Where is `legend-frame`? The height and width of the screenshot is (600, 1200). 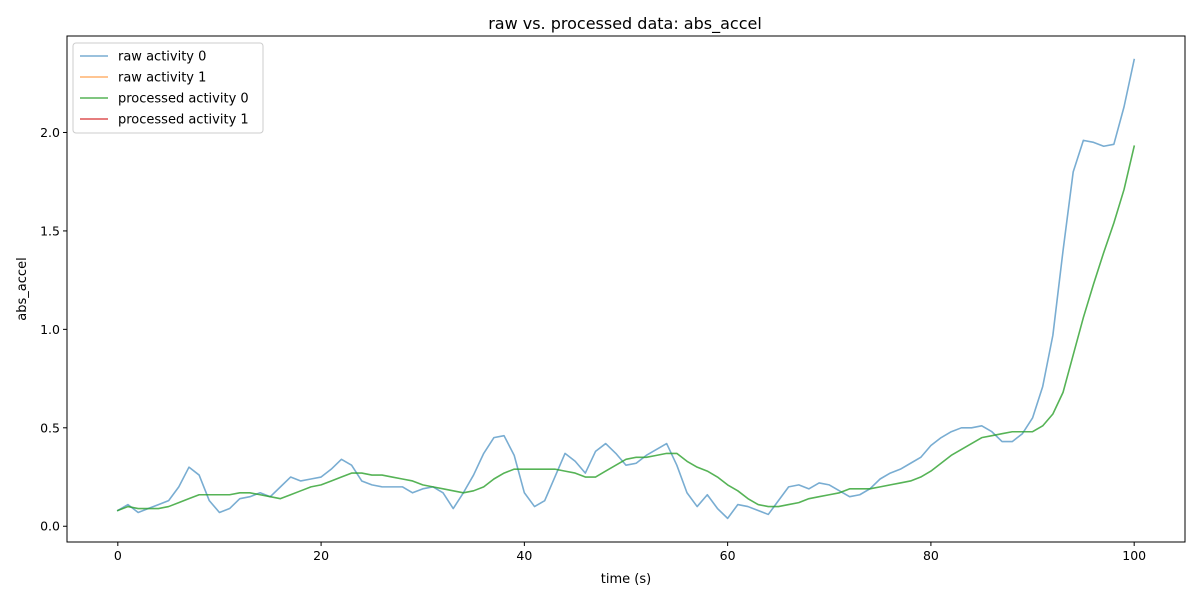
legend-frame is located at coordinates (168, 88).